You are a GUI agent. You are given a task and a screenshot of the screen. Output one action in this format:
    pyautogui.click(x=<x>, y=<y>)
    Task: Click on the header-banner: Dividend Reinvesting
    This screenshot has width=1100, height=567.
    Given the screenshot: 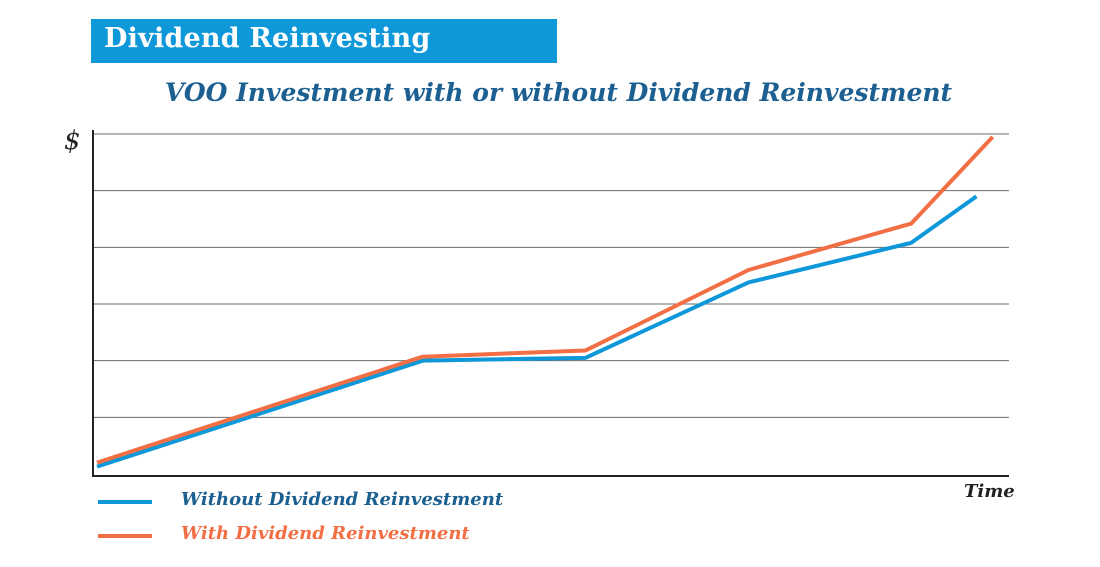 What is the action you would take?
    pyautogui.click(x=324, y=41)
    